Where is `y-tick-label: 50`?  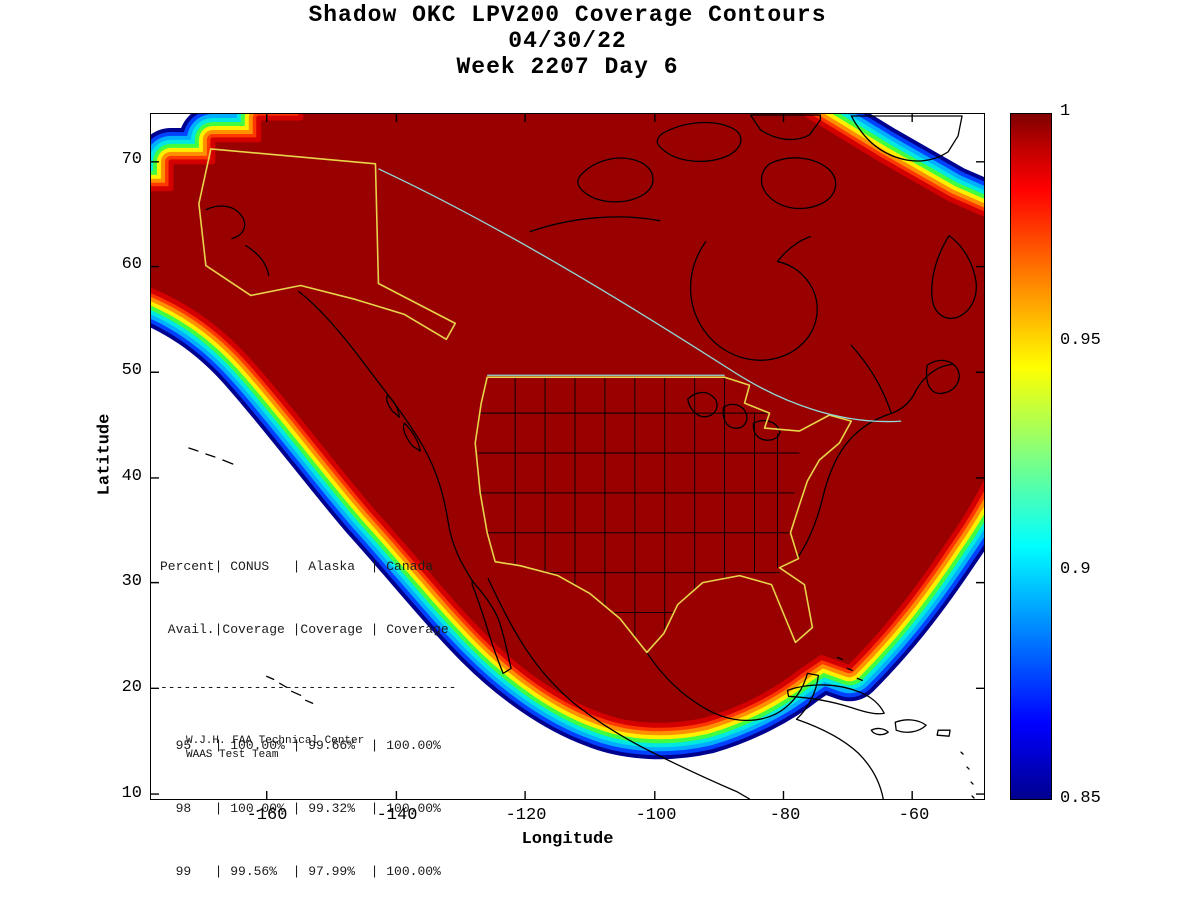
y-tick-label: 50 is located at coordinates (131, 370).